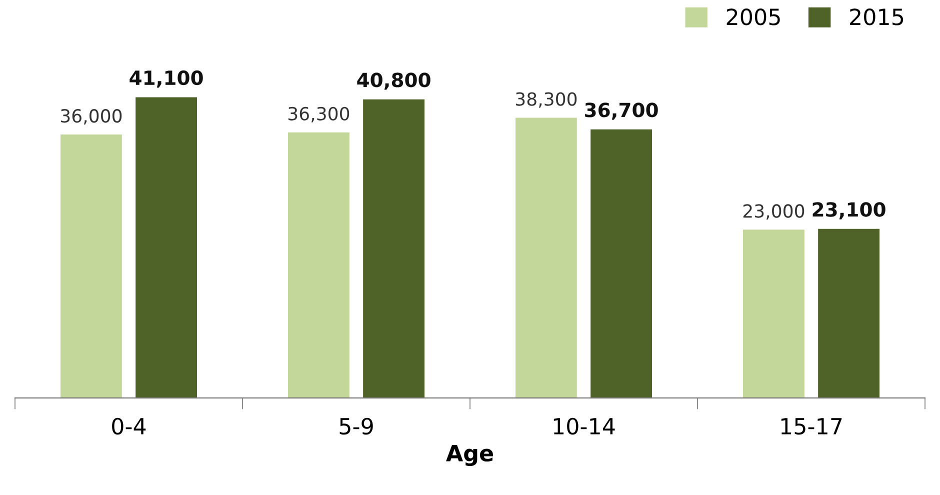 The image size is (940, 495). What do you see at coordinates (319, 114) in the screenshot?
I see `data-label: 36,300` at bounding box center [319, 114].